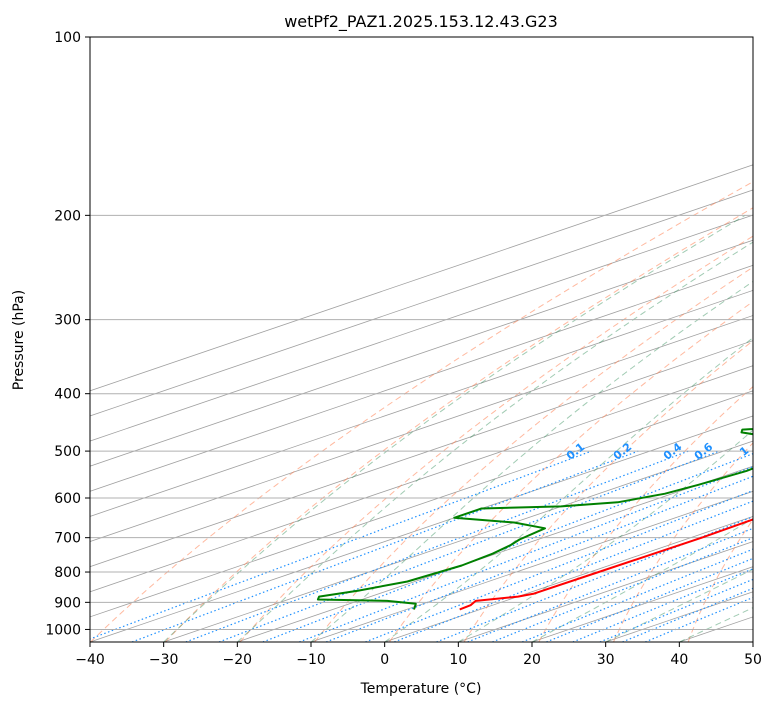  I want to click on dewpoint-trace, so click(534, 519).